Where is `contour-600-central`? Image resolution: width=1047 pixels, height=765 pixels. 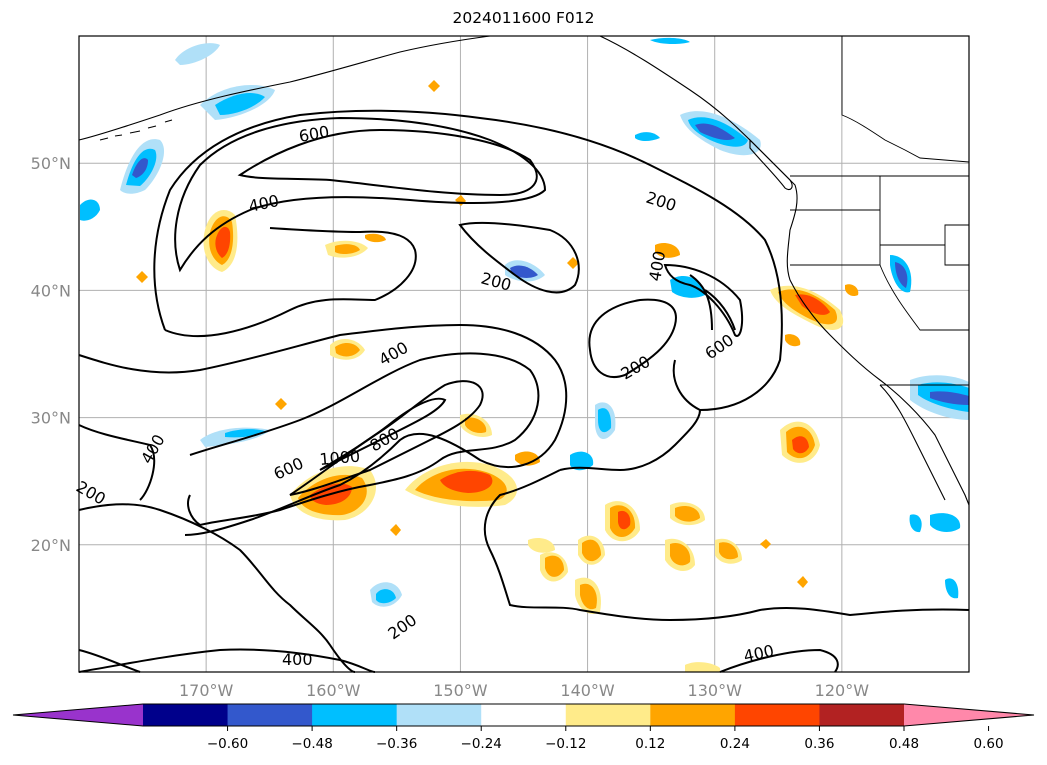
contour-600-central is located at coordinates (363, 439).